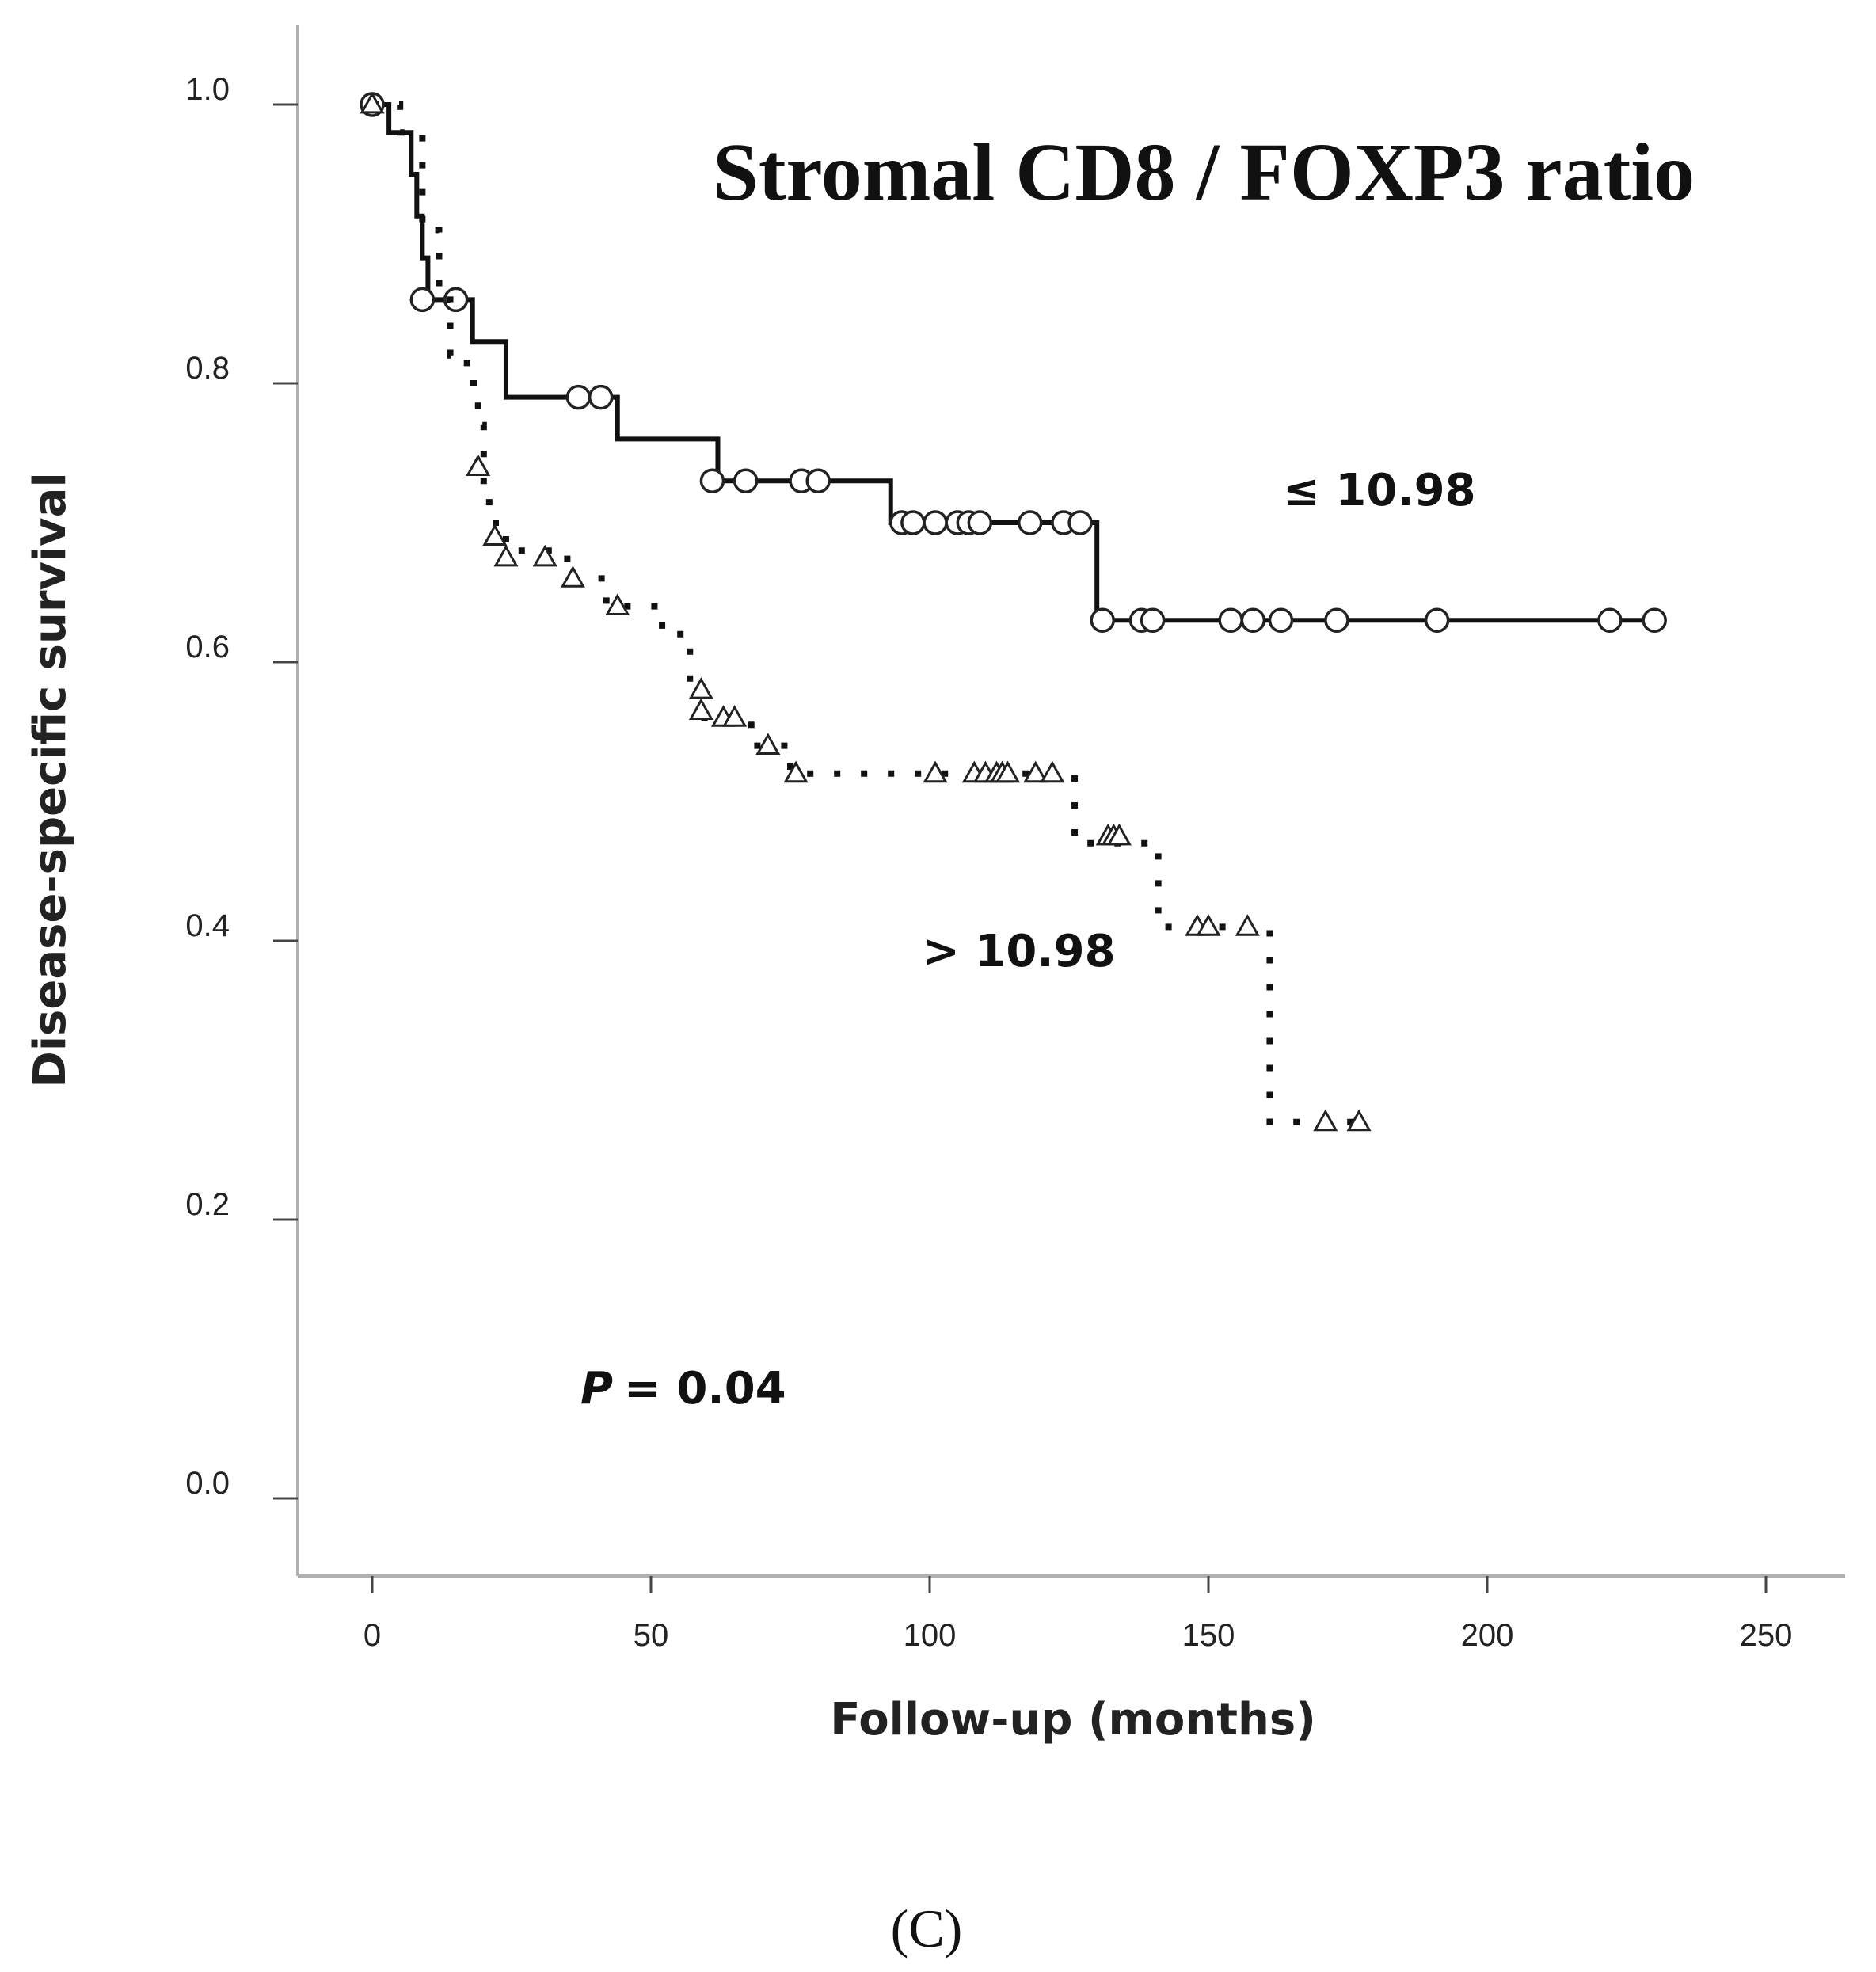  I want to click on x-ticks: 0 50 100 150 200 250, so click(1078, 1614).